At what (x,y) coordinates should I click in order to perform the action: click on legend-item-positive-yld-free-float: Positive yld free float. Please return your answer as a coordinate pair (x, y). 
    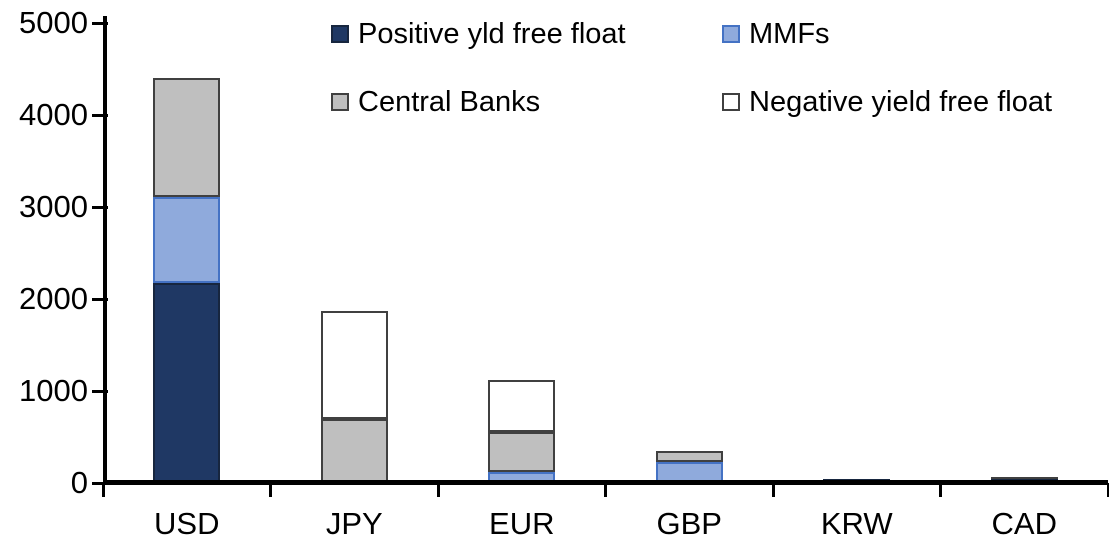
    Looking at the image, I should click on (478, 34).